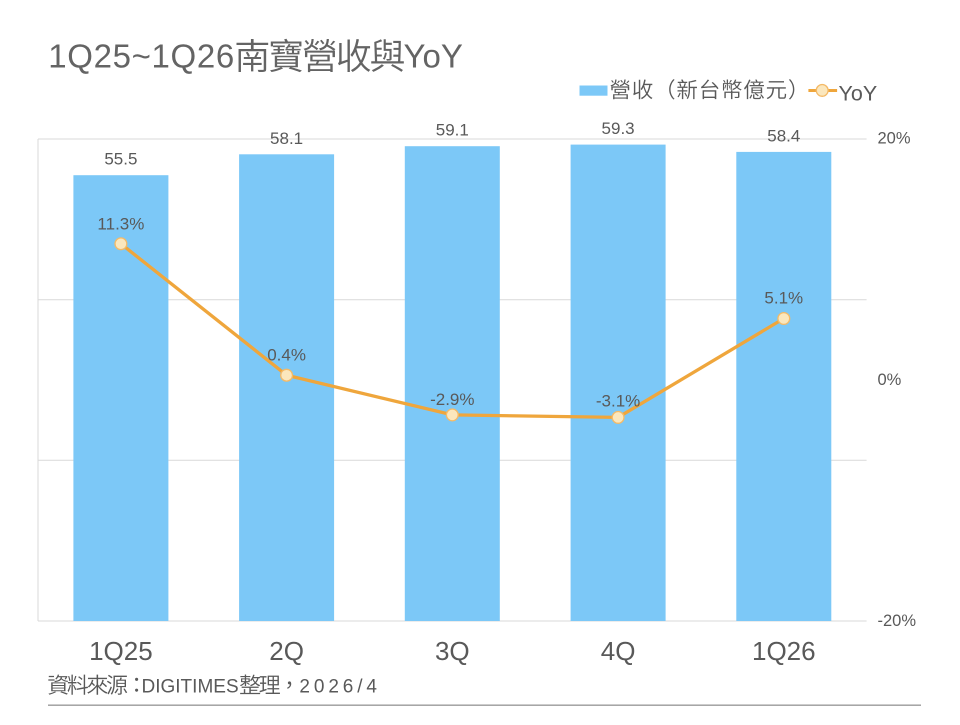 This screenshot has width=960, height=725. Describe the element at coordinates (890, 380) in the screenshot. I see `svg-text: 0%` at that location.